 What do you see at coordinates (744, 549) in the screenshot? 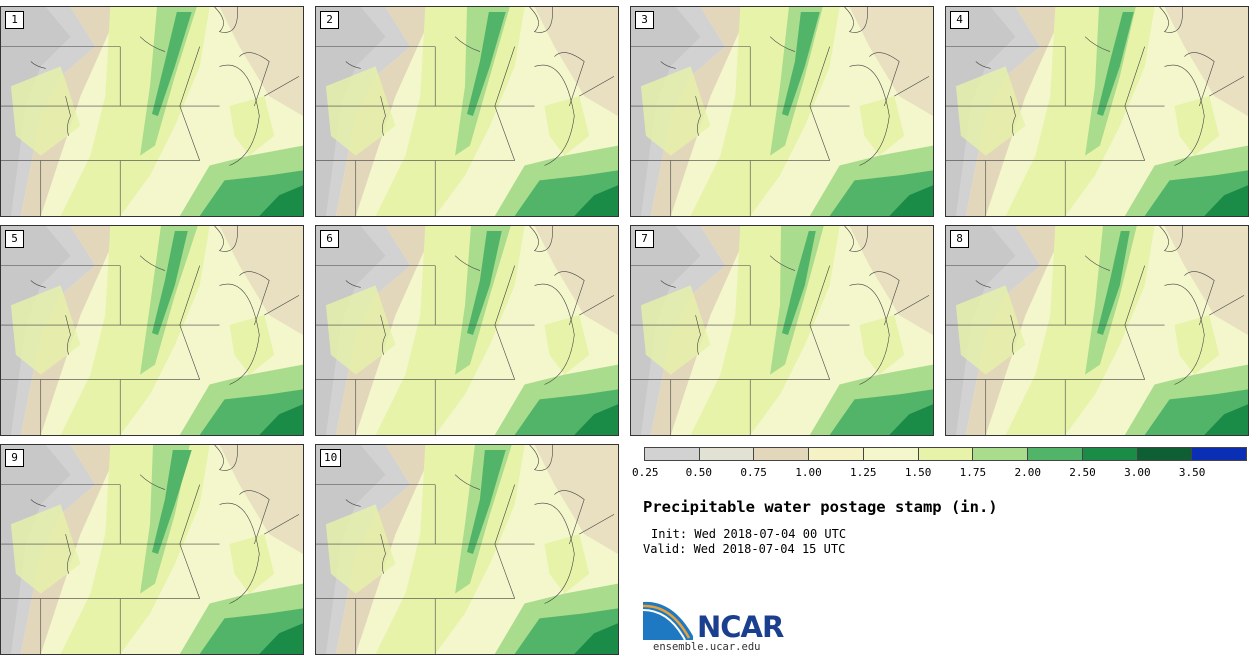
I see `valid-time: Valid: Wed 2018-07-04 15 UTC` at bounding box center [744, 549].